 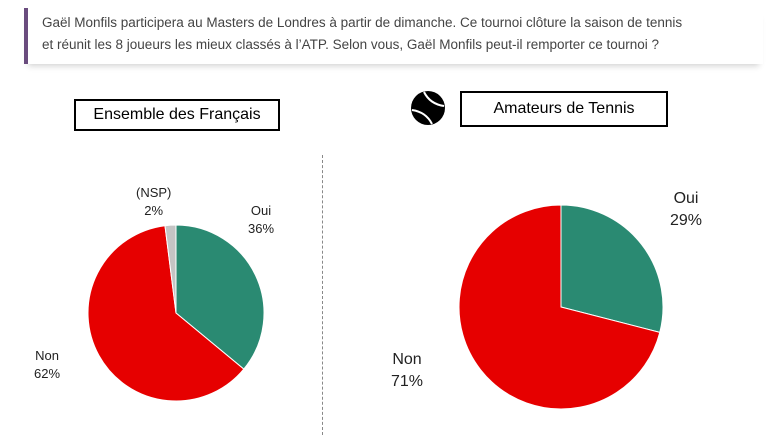 What do you see at coordinates (686, 209) in the screenshot?
I see `label-oui-2: Oui 29%` at bounding box center [686, 209].